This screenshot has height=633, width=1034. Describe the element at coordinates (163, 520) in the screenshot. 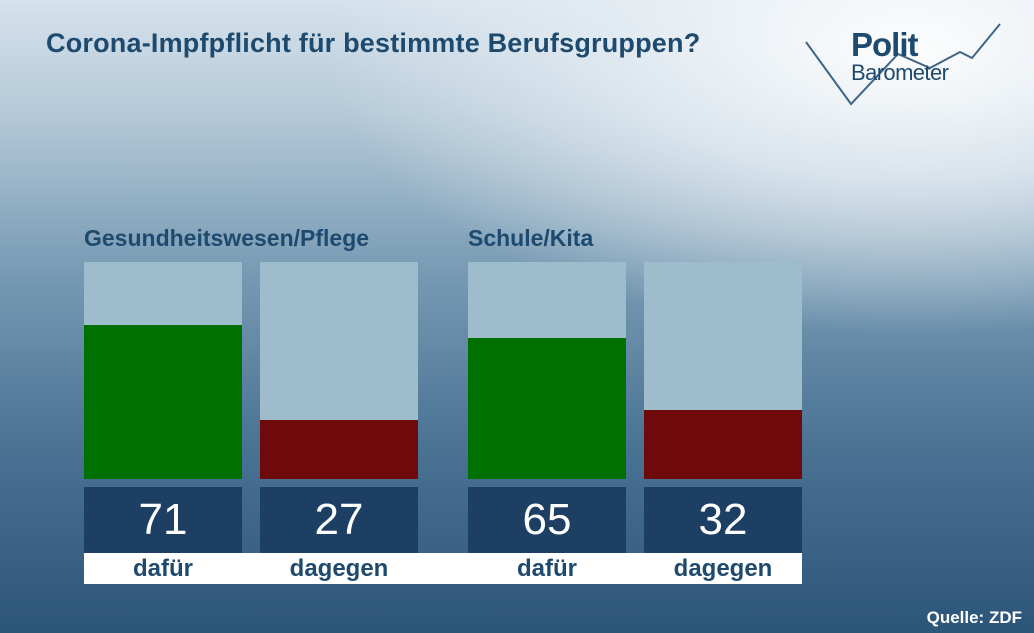

I see `value-label-gesundheit-dafuer: 71` at that location.